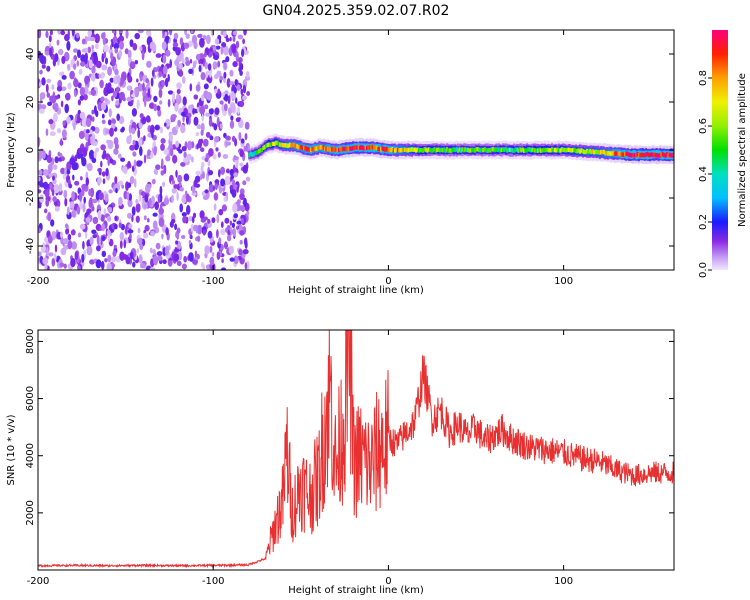  What do you see at coordinates (30, 102) in the screenshot?
I see `y-tick-label: 20` at bounding box center [30, 102].